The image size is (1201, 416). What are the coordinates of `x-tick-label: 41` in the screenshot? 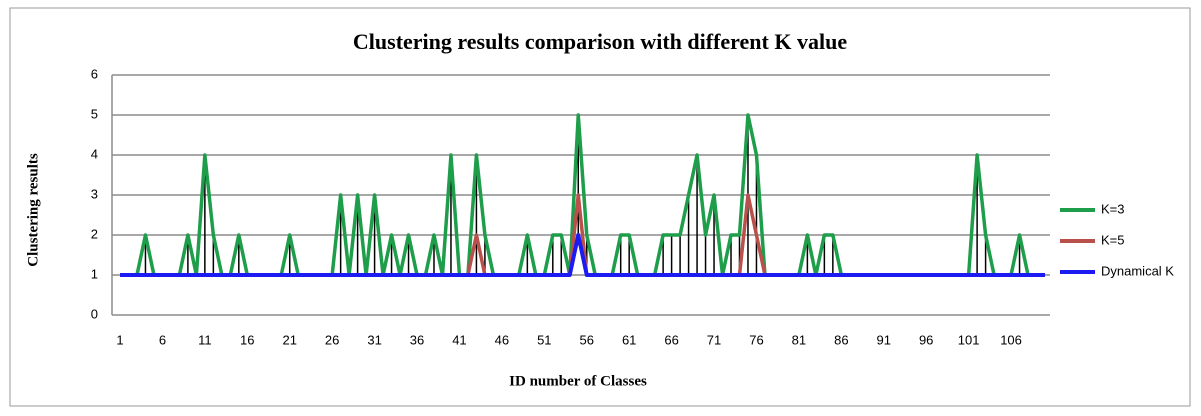 It's located at (459, 339).